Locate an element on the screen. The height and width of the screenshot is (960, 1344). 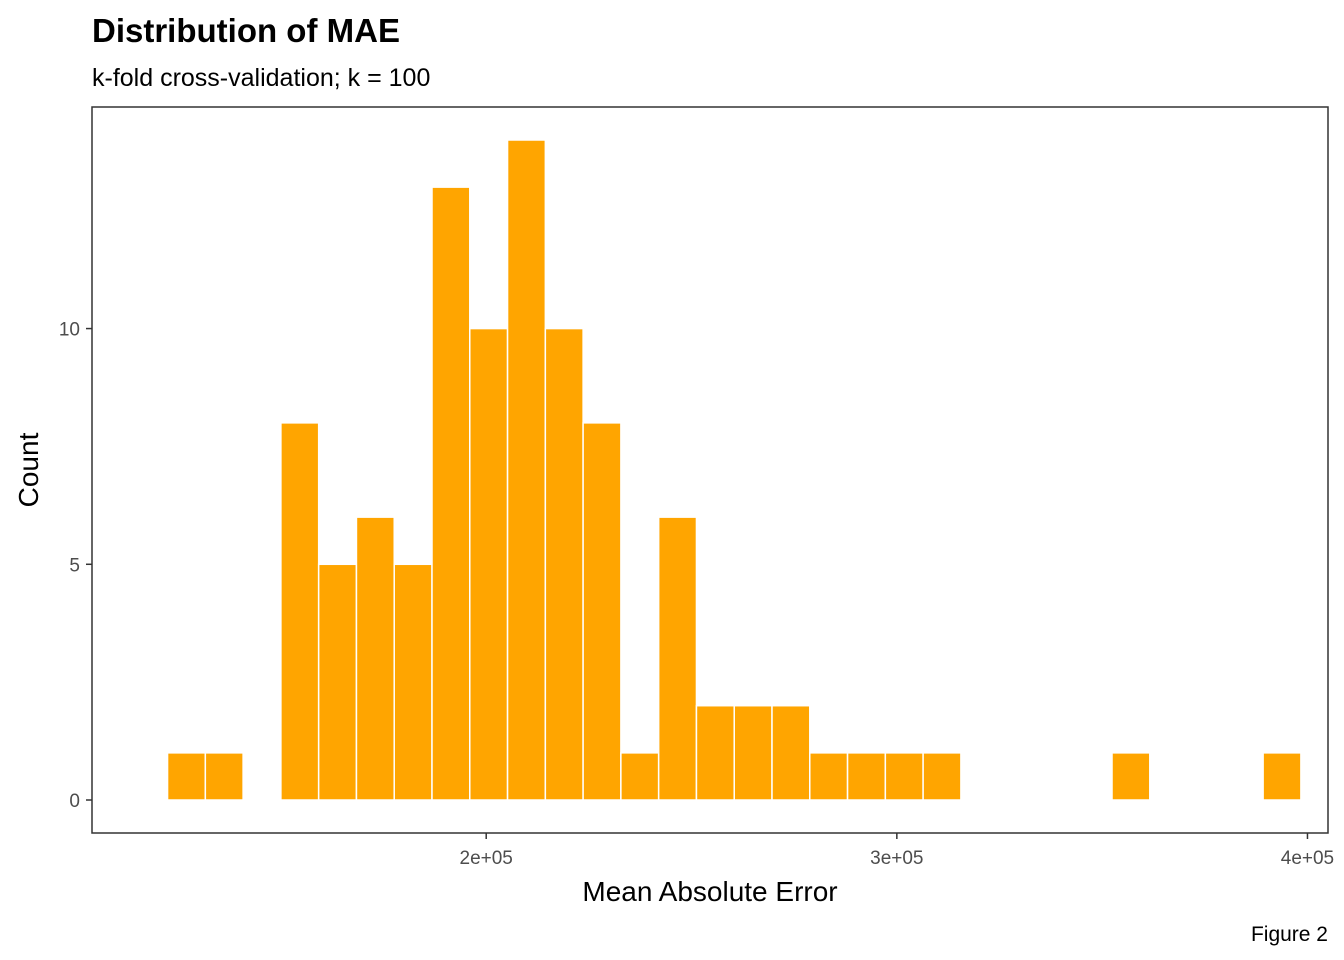
figure-caption: Figure 2 is located at coordinates (1289, 934).